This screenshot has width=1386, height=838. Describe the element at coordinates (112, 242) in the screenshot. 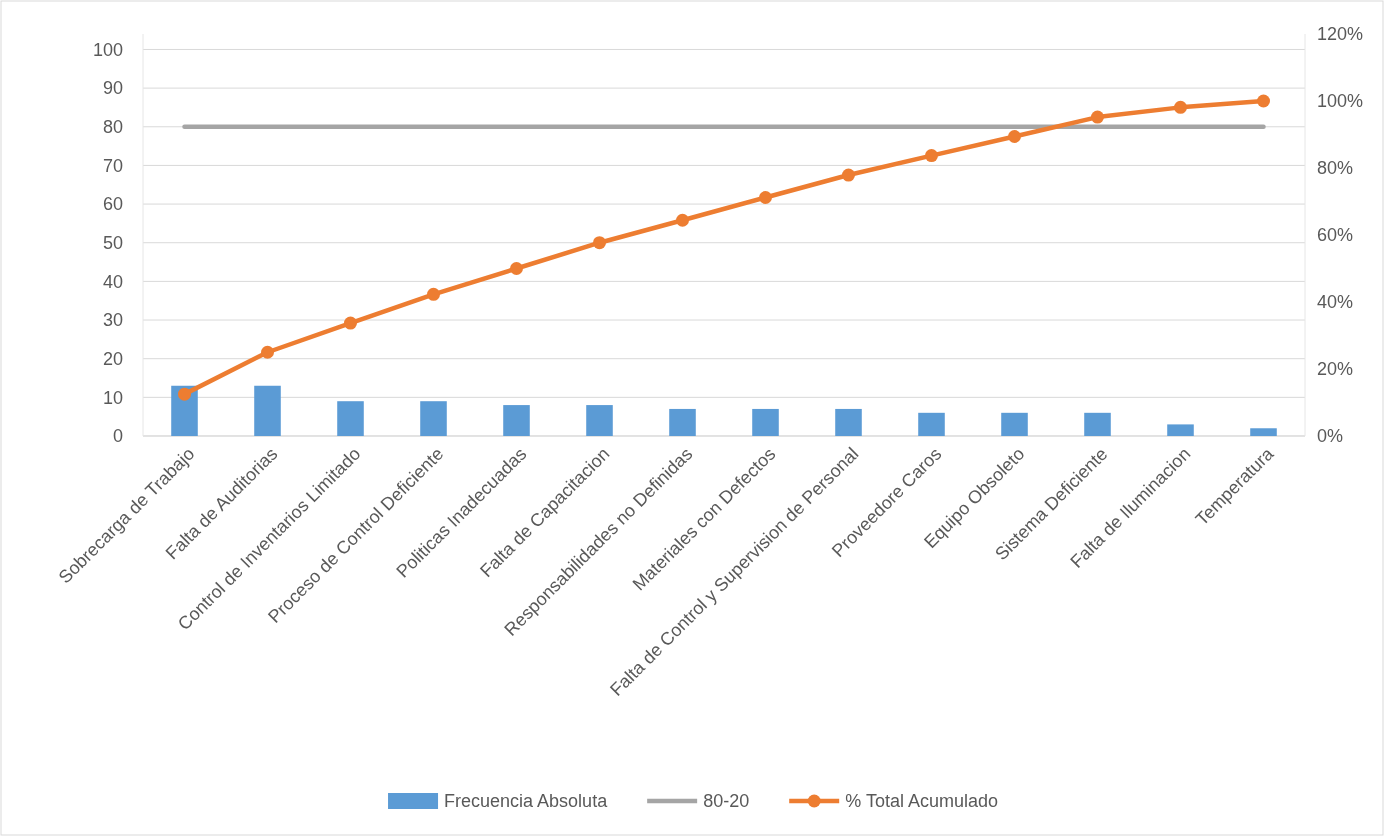

I see `y-tick-label: 50` at that location.